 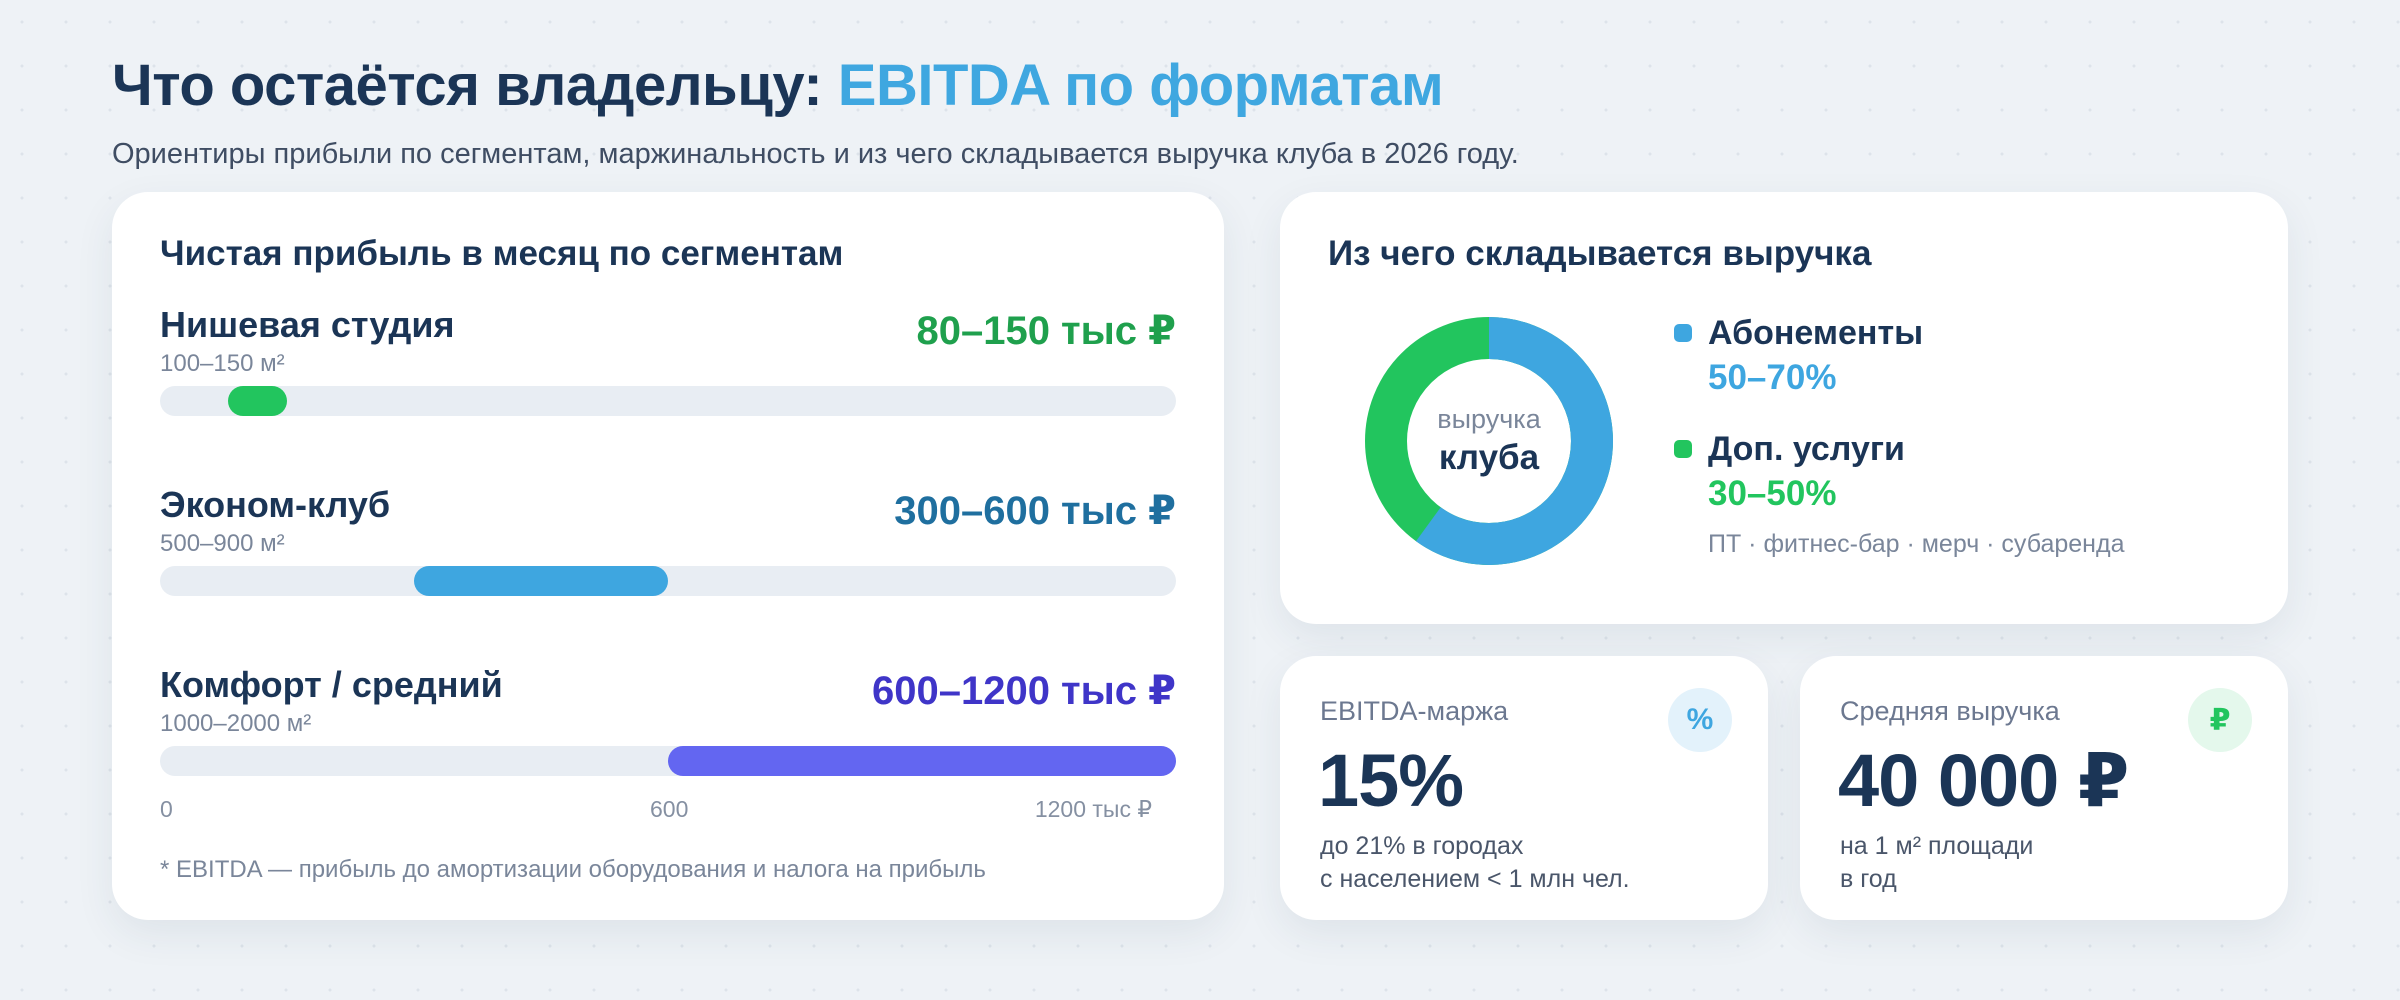 I want to click on segment-name: Эконом-клуб, so click(x=275, y=504).